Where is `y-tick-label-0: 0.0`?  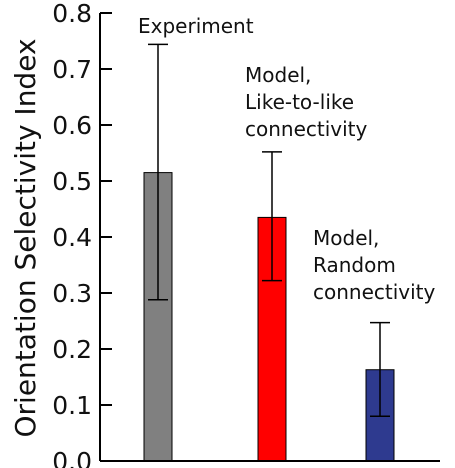
y-tick-label-0: 0.0 is located at coordinates (72, 457).